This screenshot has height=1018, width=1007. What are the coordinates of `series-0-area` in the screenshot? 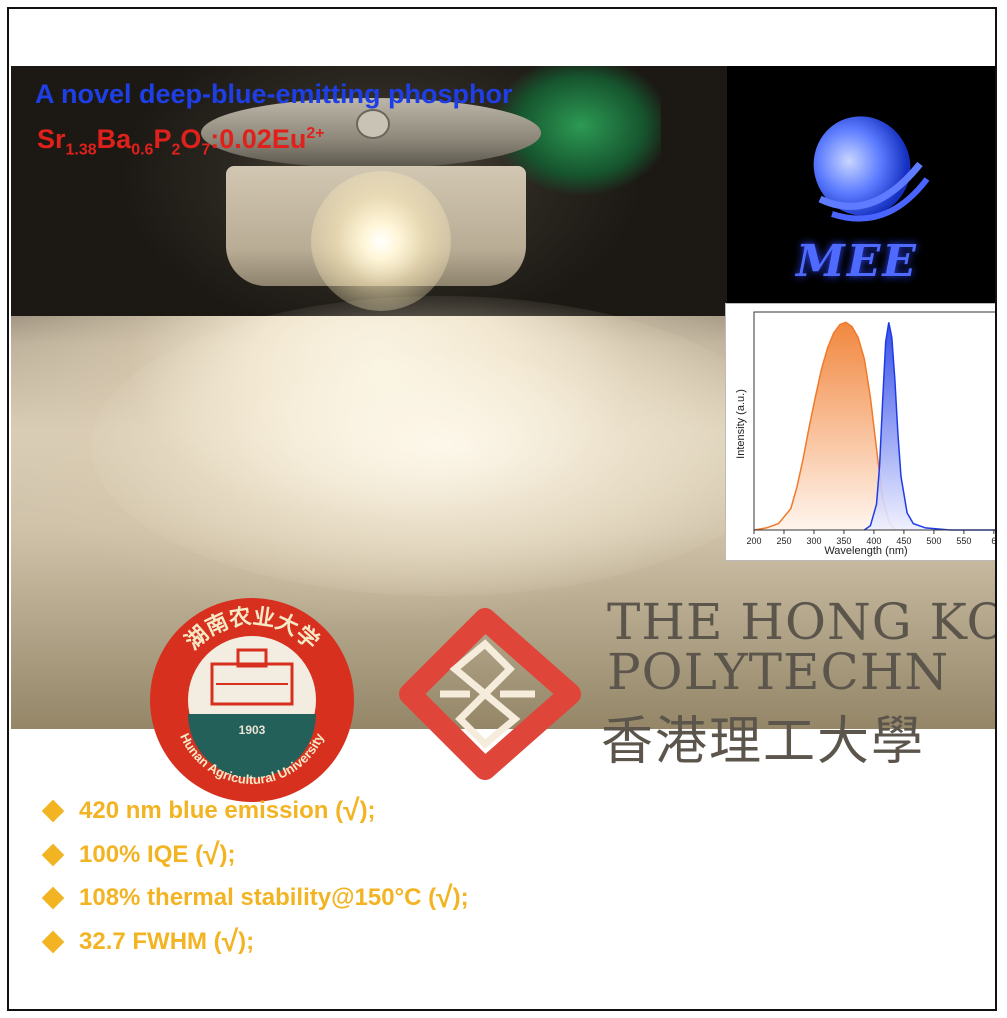 It's located at (824, 426).